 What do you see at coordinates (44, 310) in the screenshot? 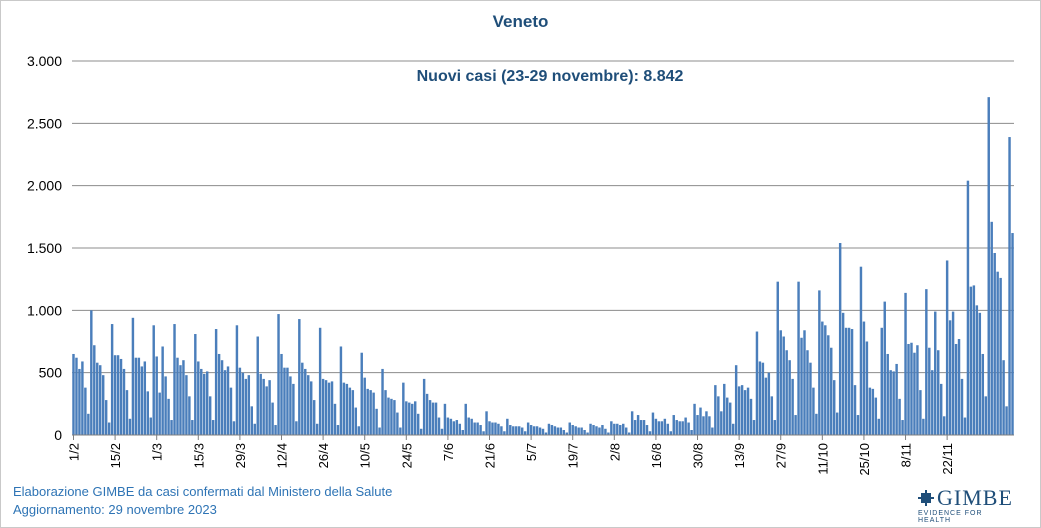
I see `y-tick-label: 1.000` at bounding box center [44, 310].